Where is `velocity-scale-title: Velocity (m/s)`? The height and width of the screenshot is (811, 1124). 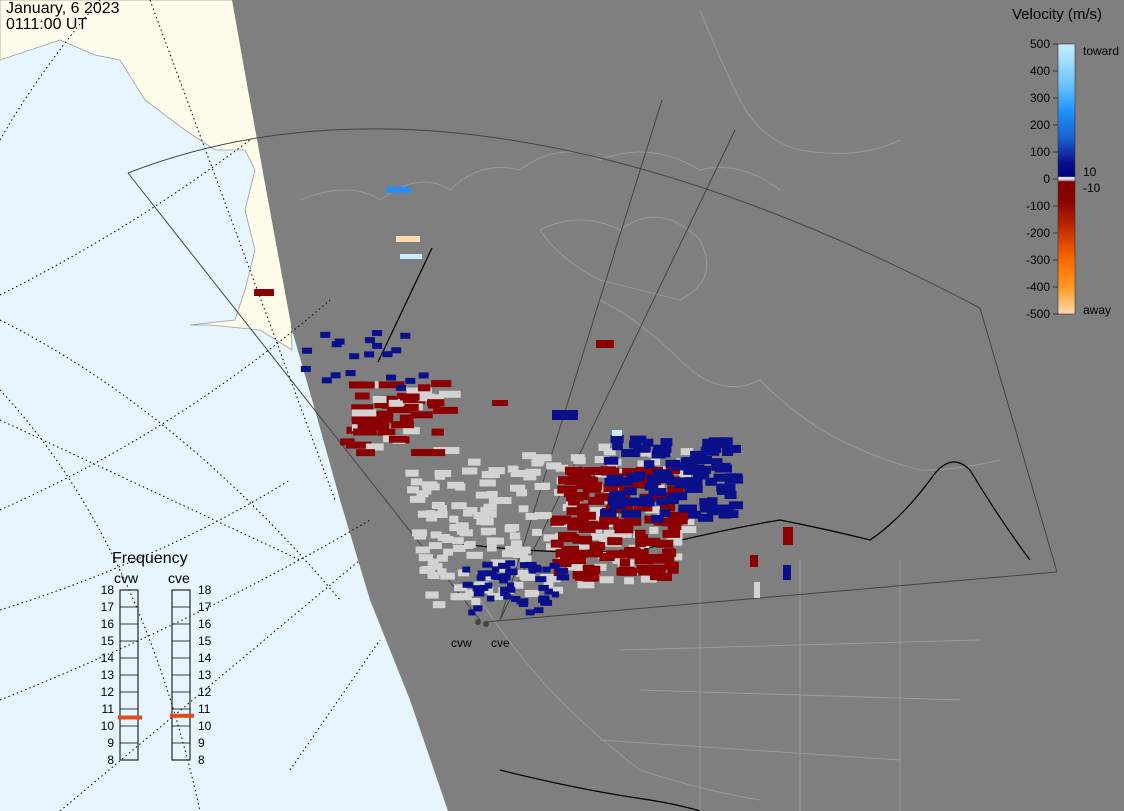
velocity-scale-title: Velocity (m/s) is located at coordinates (1057, 14).